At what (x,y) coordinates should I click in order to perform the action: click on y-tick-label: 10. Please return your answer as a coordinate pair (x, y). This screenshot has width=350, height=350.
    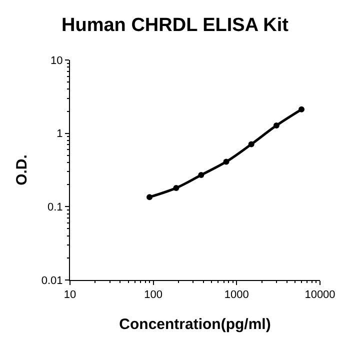
    Looking at the image, I should click on (56, 60).